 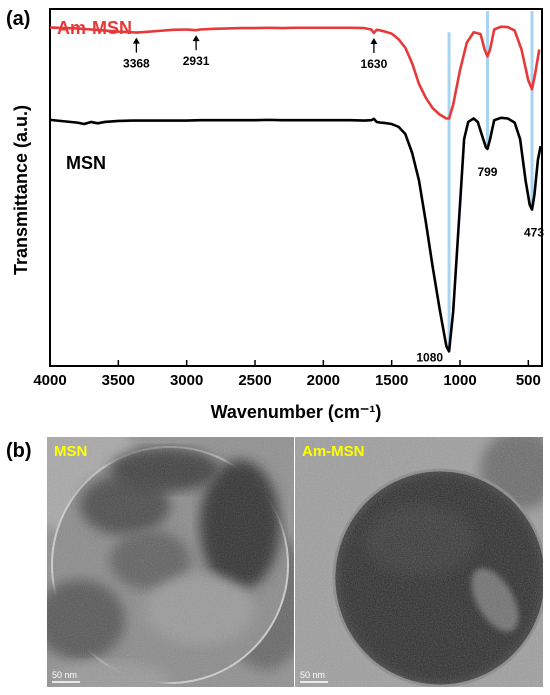 I want to click on x-tick-label-1000: 1000, so click(x=459, y=380).